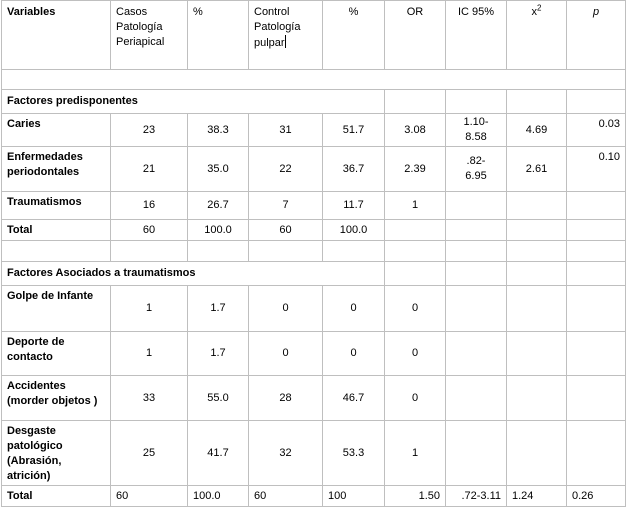  I want to click on cell-control: 32, so click(285, 453).